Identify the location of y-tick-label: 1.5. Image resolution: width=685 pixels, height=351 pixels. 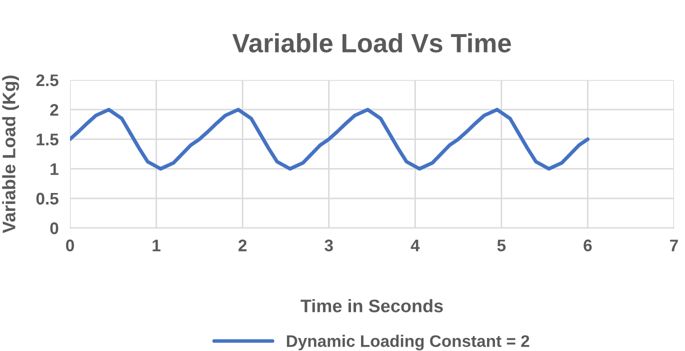
(47, 140).